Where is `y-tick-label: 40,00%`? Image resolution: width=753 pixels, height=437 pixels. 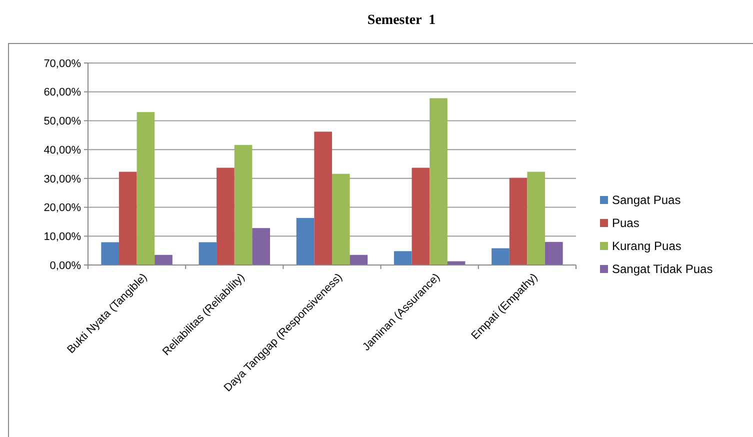
y-tick-label: 40,00% is located at coordinates (63, 150).